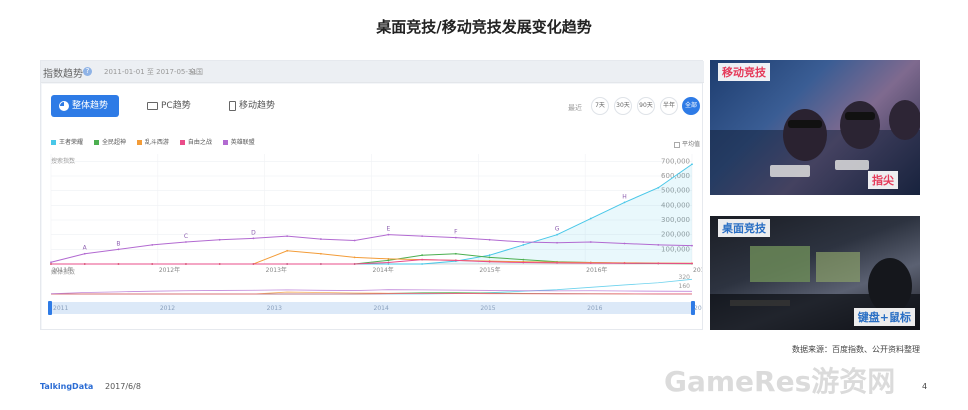 Image resolution: width=968 pixels, height=410 pixels. What do you see at coordinates (883, 180) in the screenshot?
I see `finger-caption: 指尖` at bounding box center [883, 180].